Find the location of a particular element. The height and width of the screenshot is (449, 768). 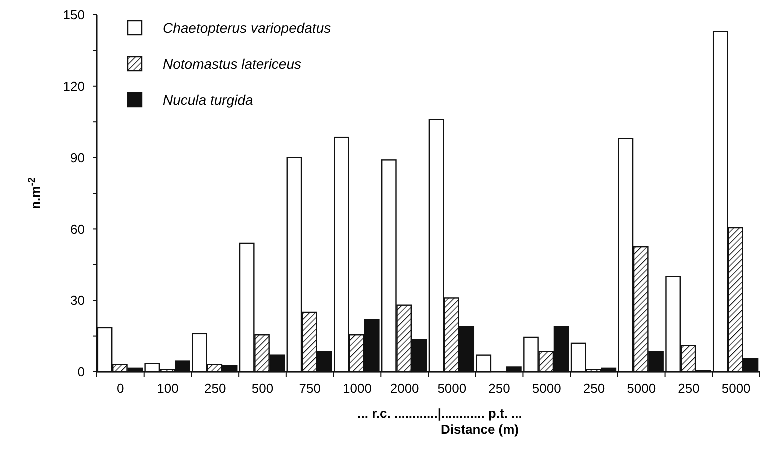

y-tick-label: 120 is located at coordinates (74, 86).